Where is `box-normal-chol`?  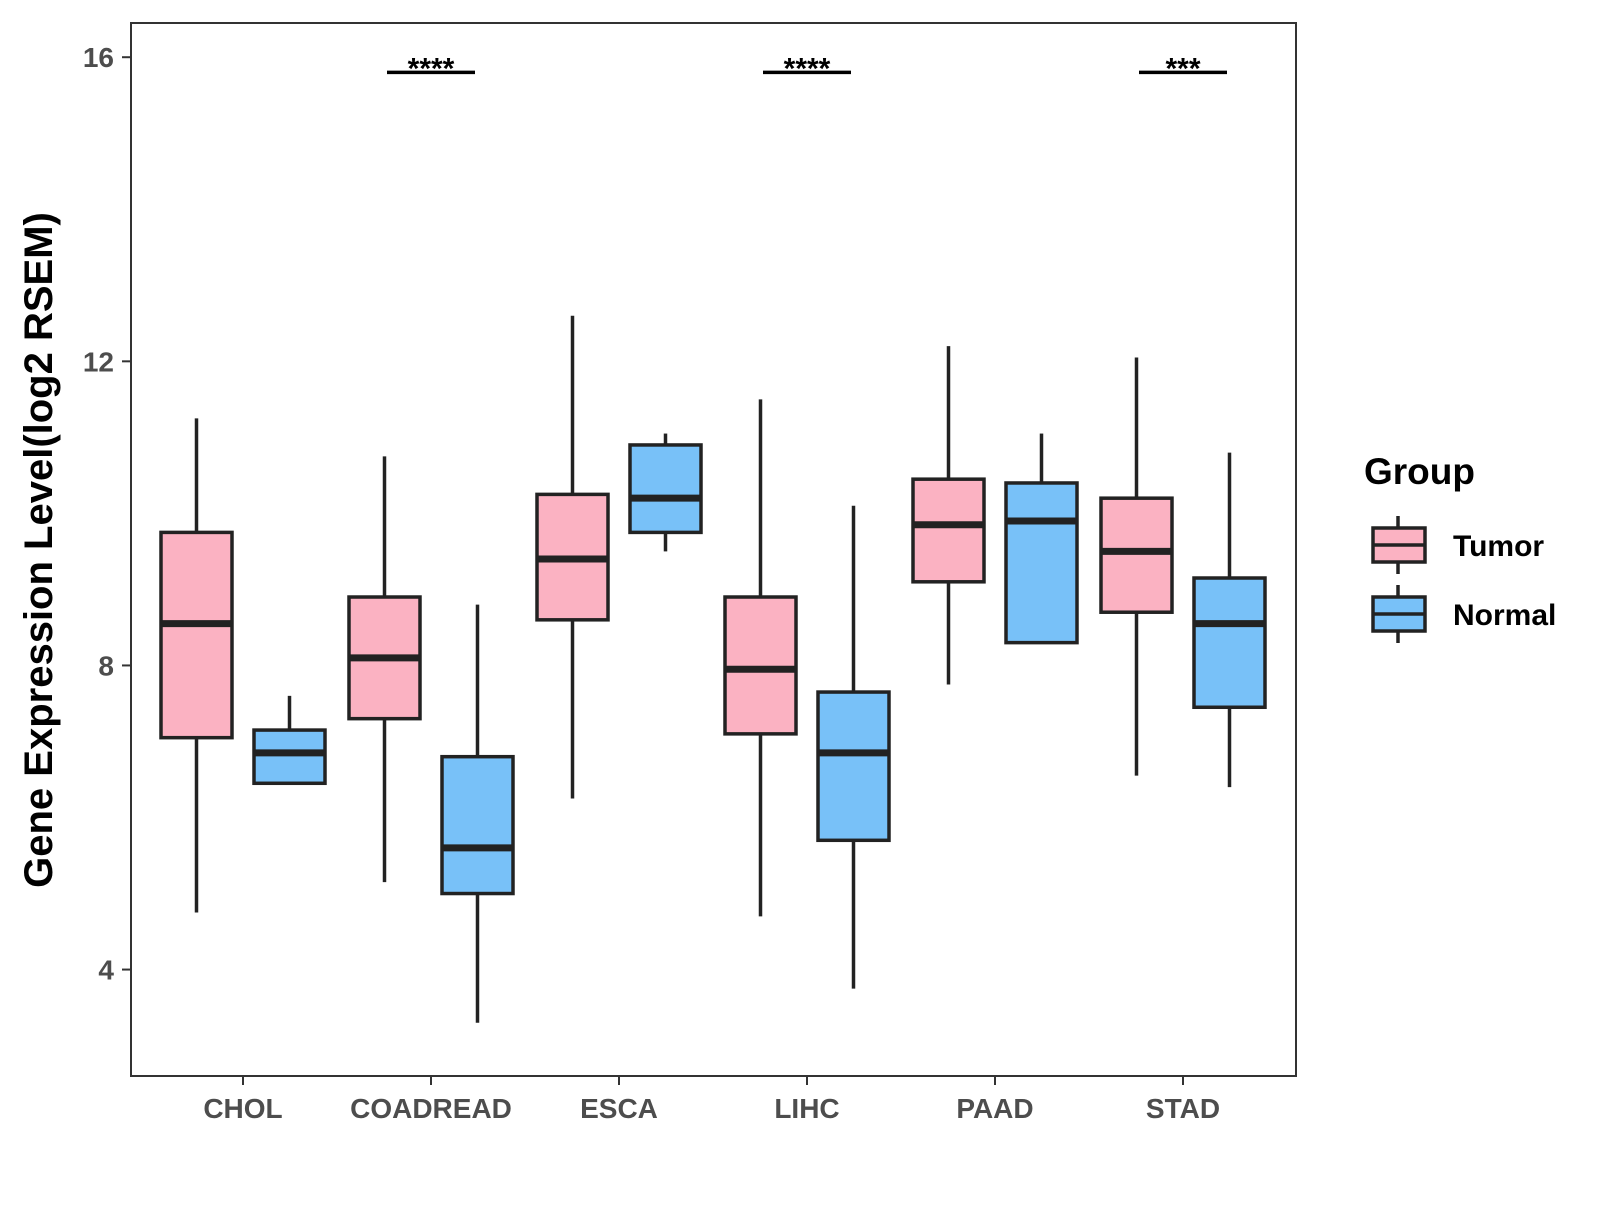 box-normal-chol is located at coordinates (289, 740).